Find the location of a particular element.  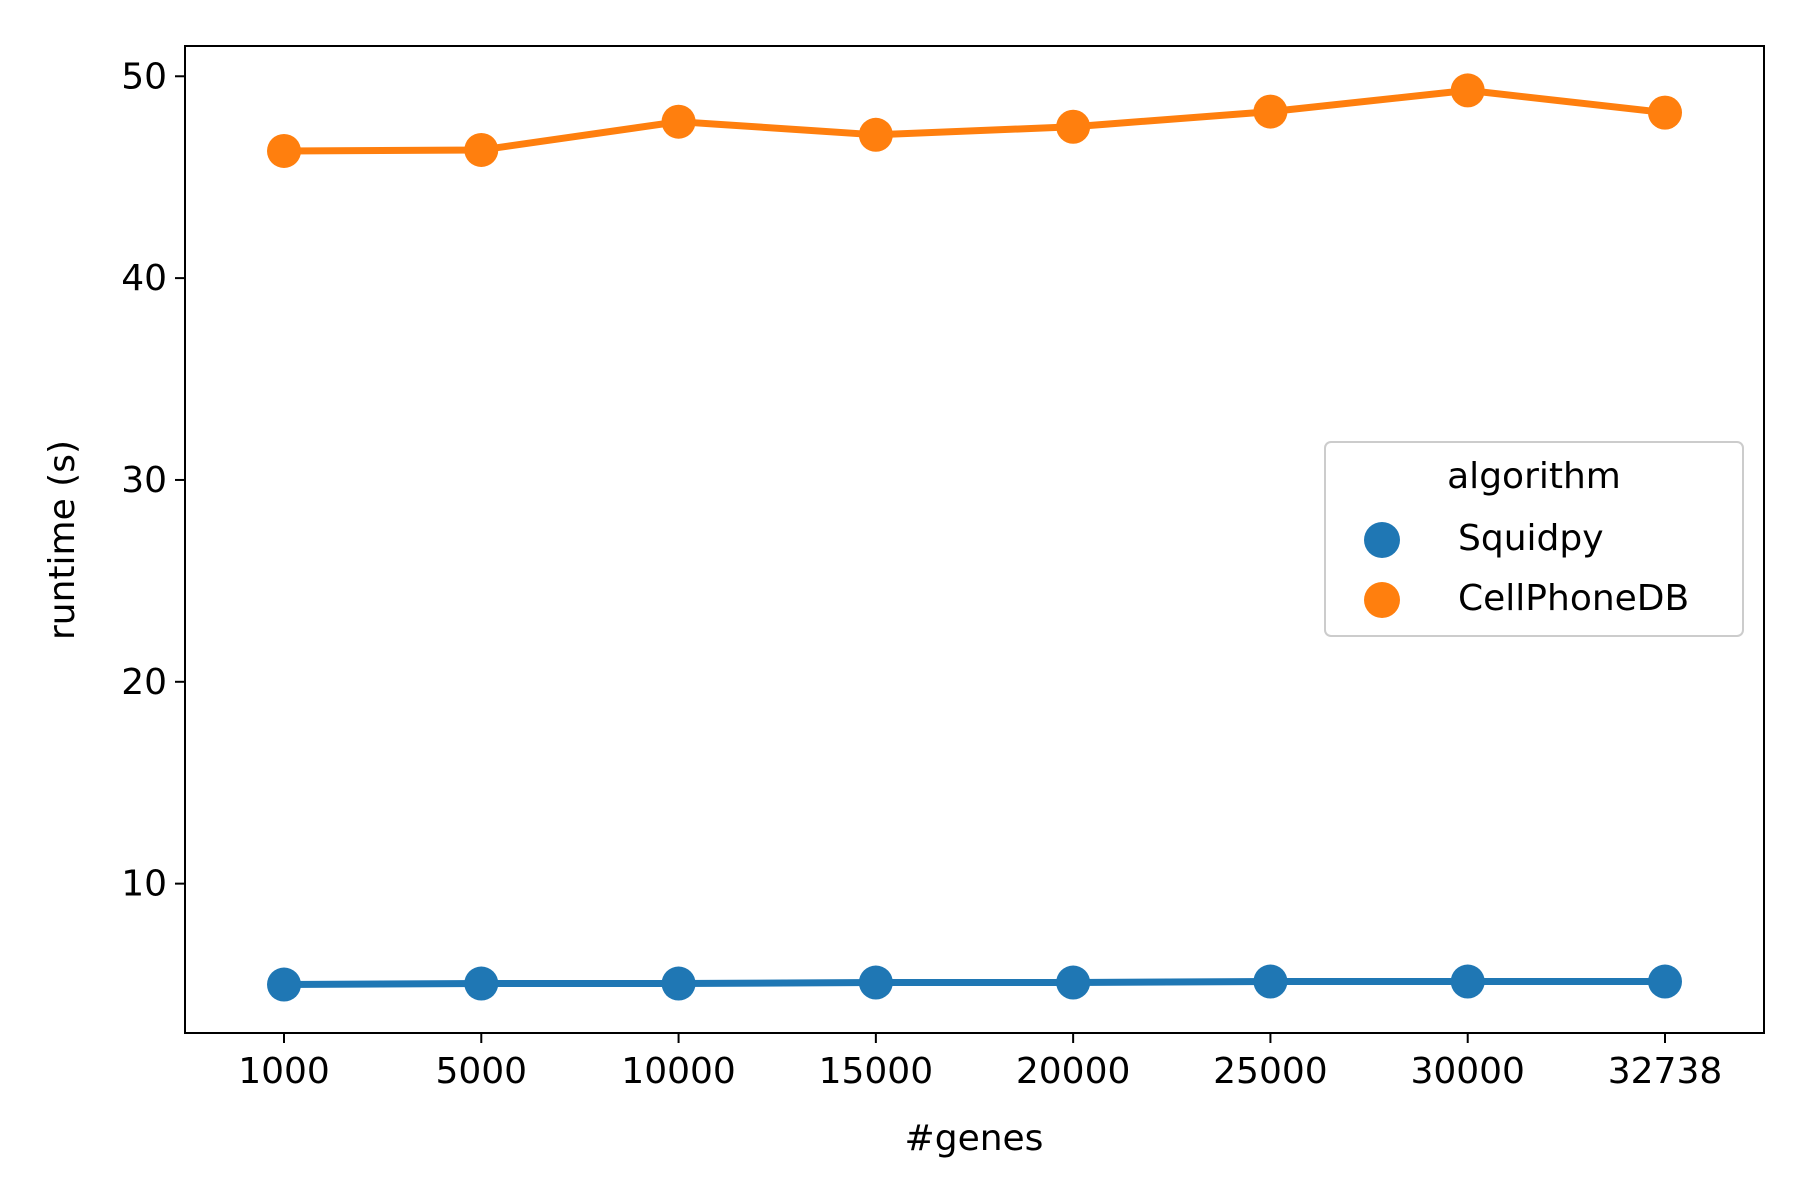

x-tick-label: 32738 is located at coordinates (1665, 1071).